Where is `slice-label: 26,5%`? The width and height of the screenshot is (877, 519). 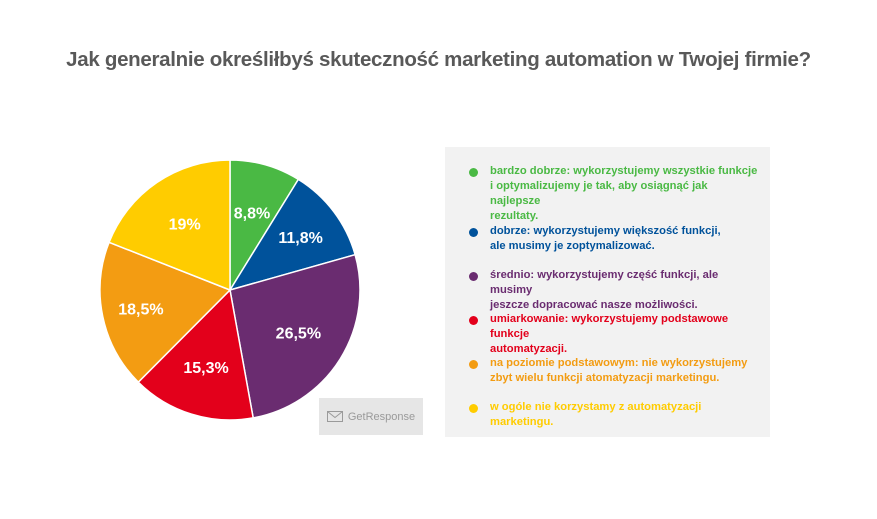 slice-label: 26,5% is located at coordinates (298, 334).